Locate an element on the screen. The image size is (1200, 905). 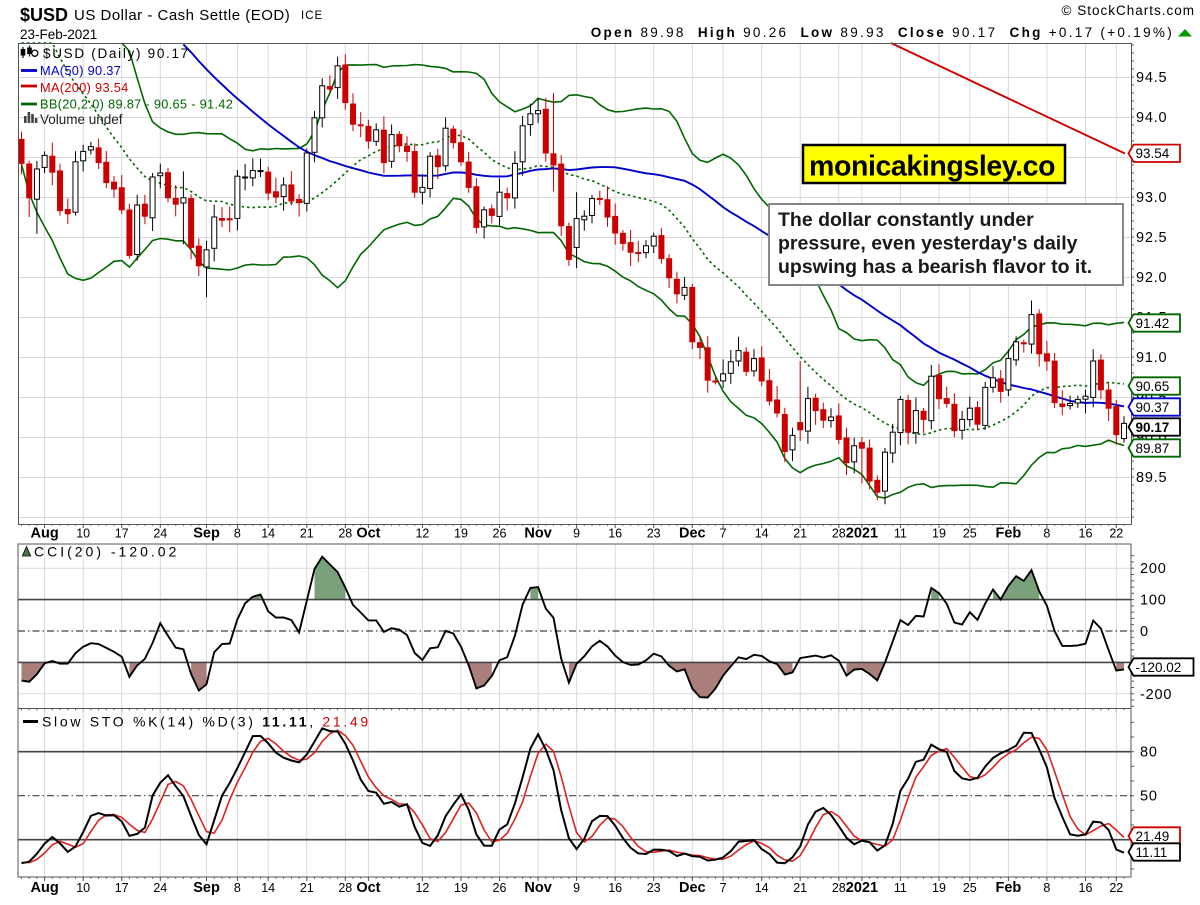
svg-text: 11.11 is located at coordinates (1152, 852).